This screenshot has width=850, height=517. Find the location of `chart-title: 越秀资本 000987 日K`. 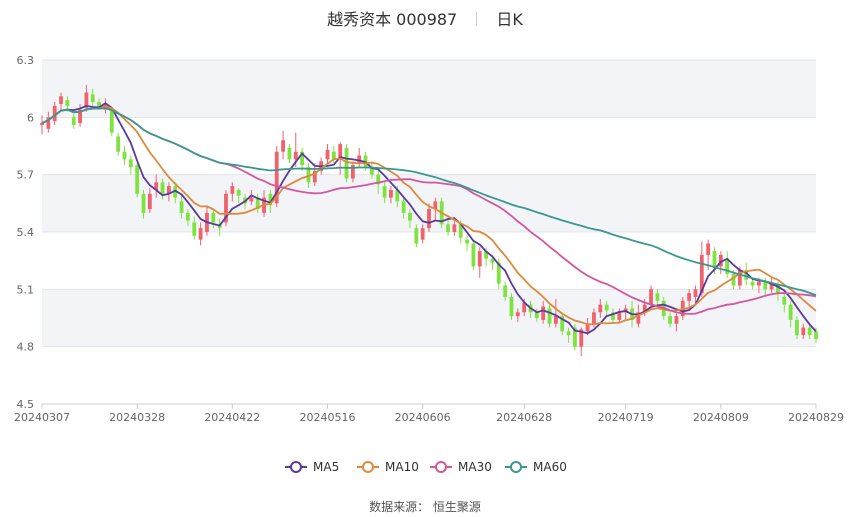

chart-title: 越秀资本 000987 日K is located at coordinates (425, 18).